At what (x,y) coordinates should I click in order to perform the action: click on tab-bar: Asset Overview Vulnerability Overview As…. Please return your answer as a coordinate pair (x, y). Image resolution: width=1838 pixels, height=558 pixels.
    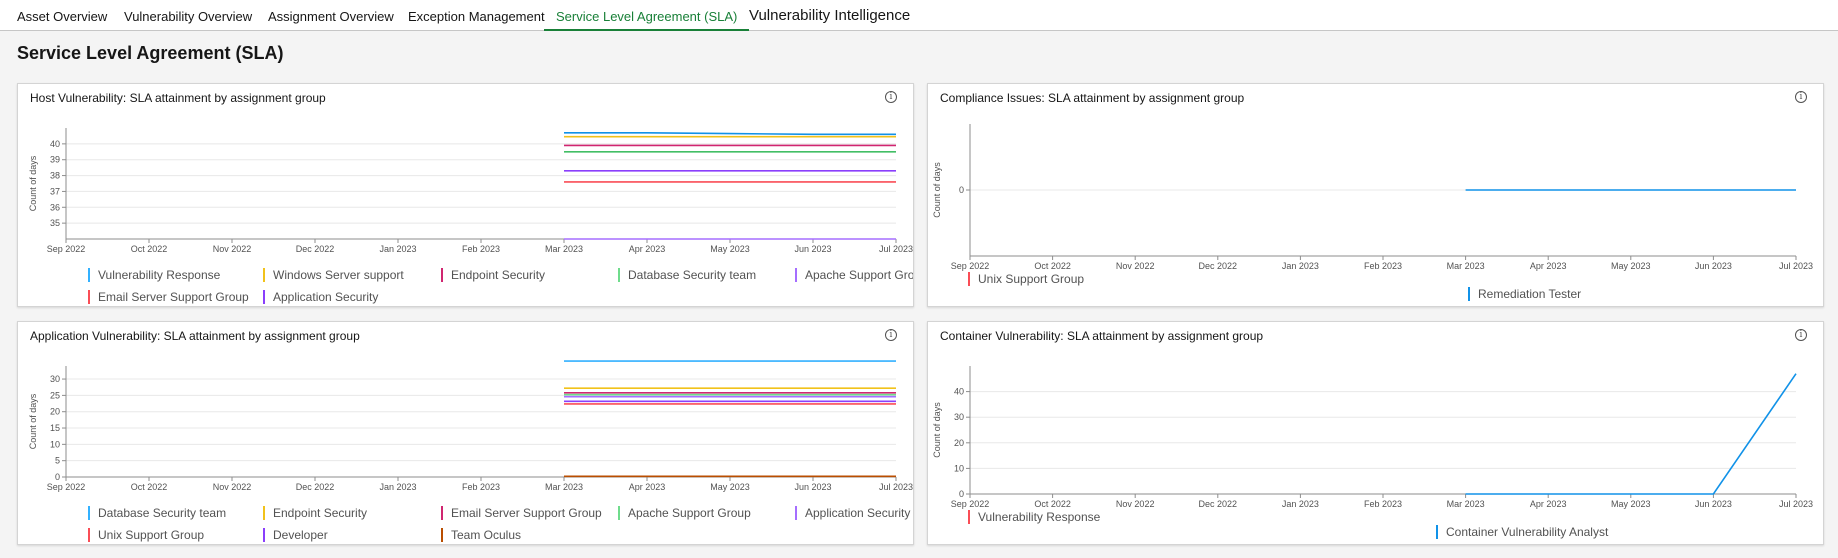
    Looking at the image, I should click on (919, 15).